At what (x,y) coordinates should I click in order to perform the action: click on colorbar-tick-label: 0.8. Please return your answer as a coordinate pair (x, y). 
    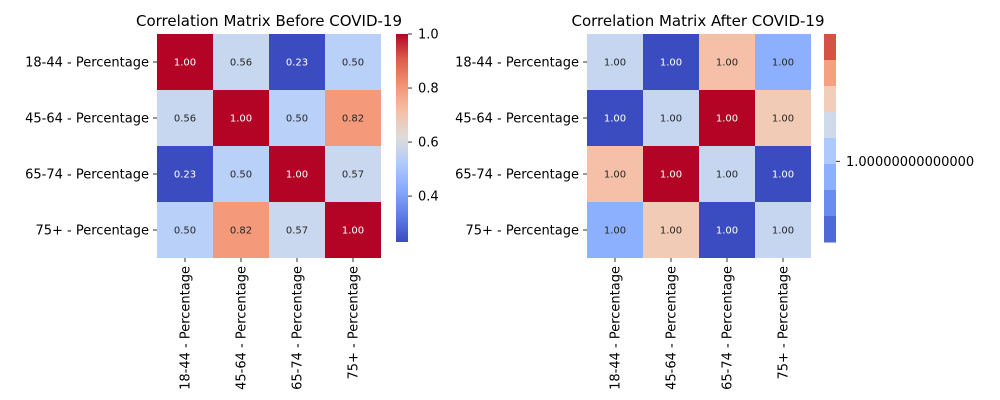
    Looking at the image, I should click on (428, 89).